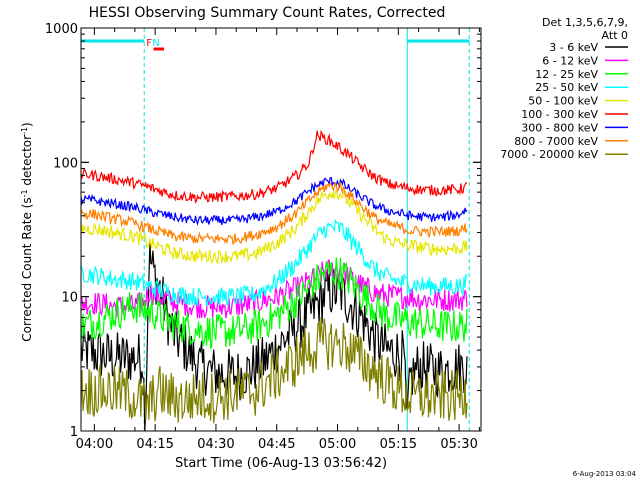  What do you see at coordinates (281, 463) in the screenshot?
I see `x-axis-label: Start Time (06-Aug-13 03:56:42)` at bounding box center [281, 463].